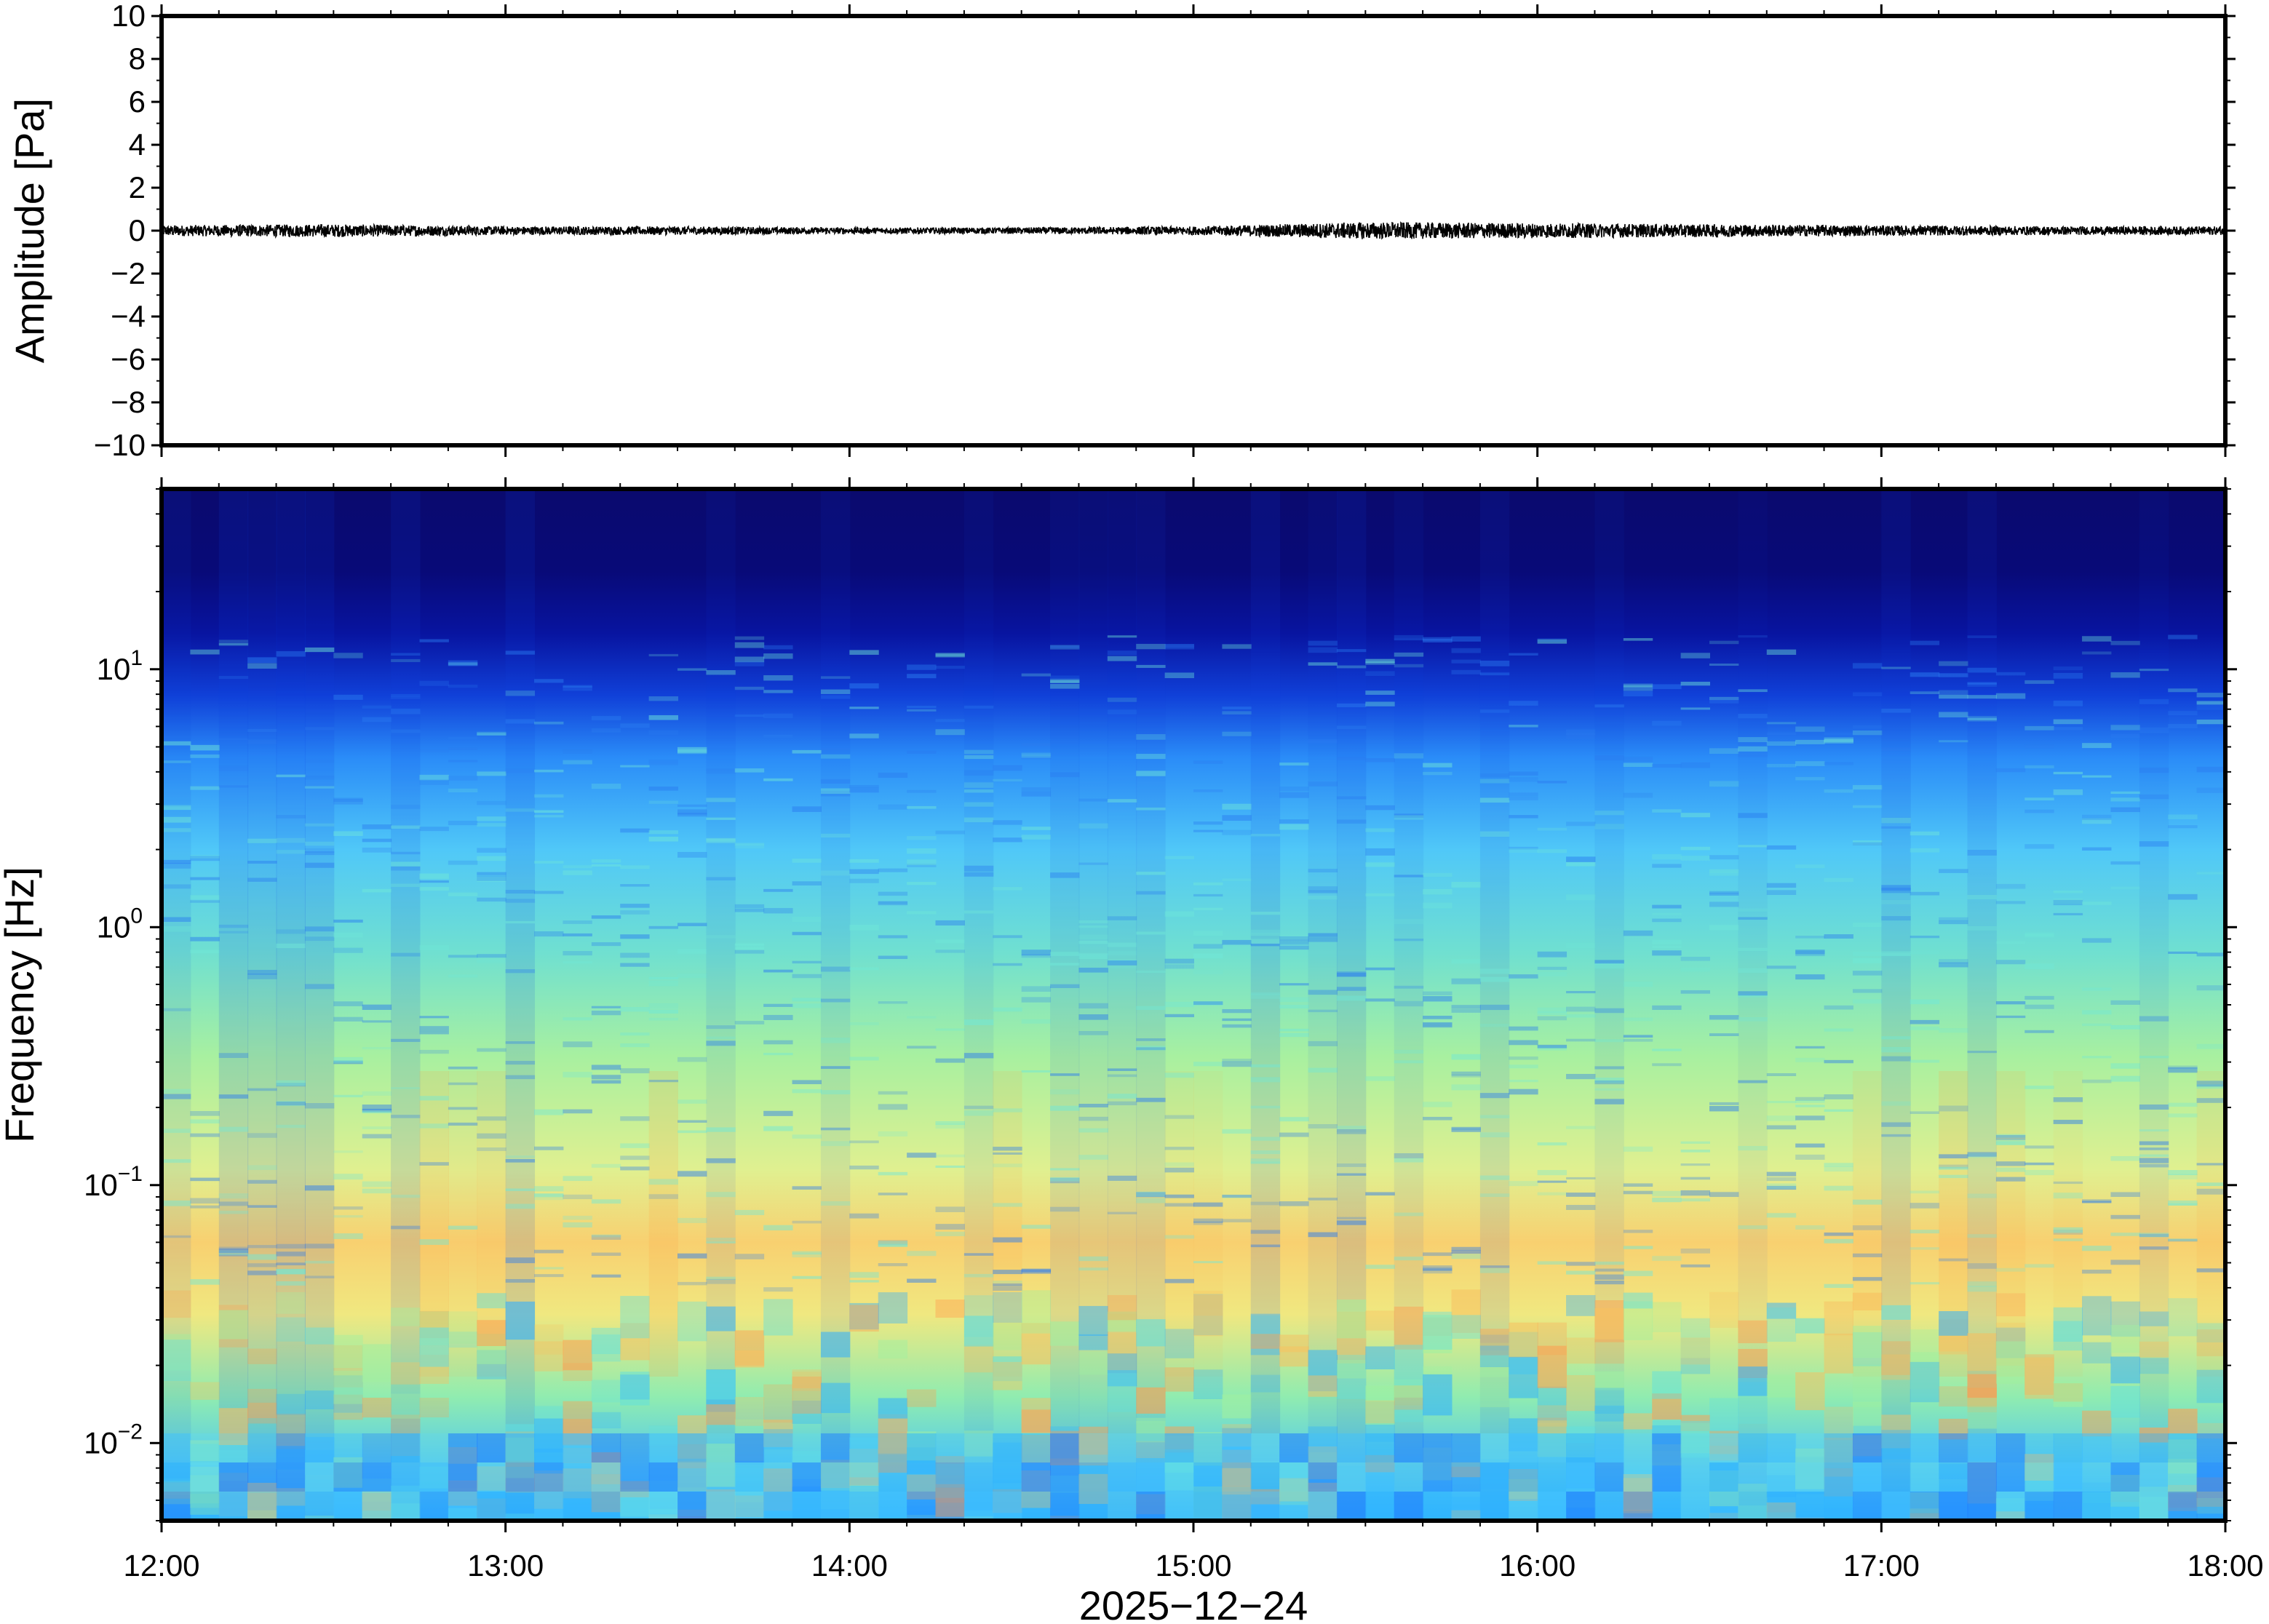 The image size is (2269, 1624). I want to click on tick-label-exponent: −1, so click(130, 1174).